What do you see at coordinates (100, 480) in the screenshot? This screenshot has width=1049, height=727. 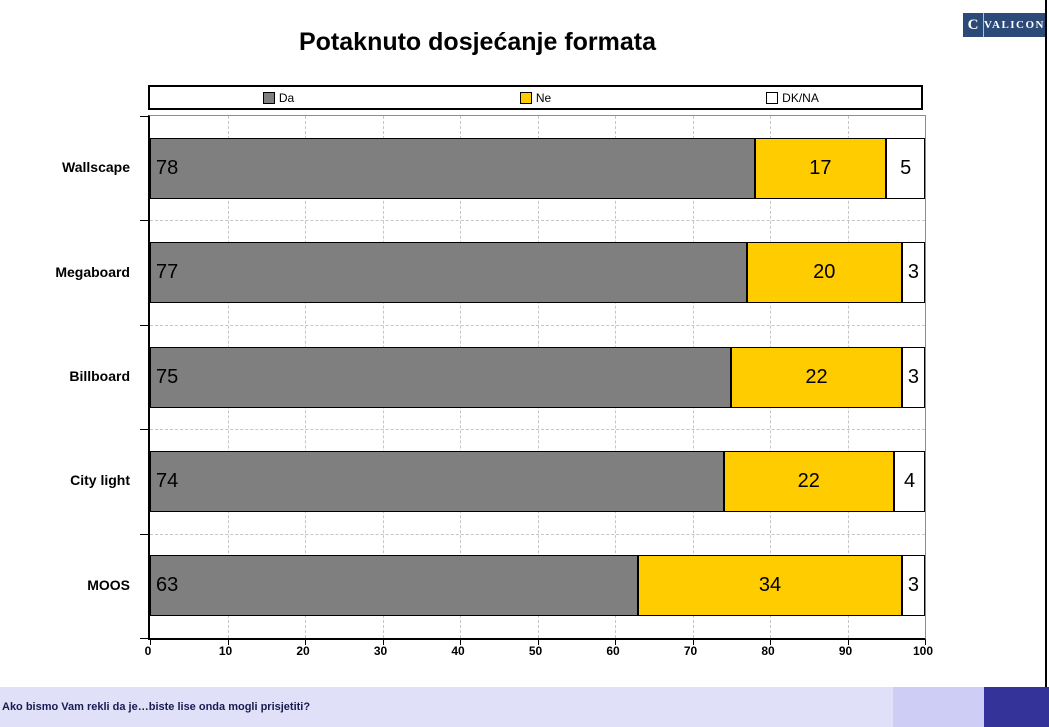 I see `category-label: City light` at bounding box center [100, 480].